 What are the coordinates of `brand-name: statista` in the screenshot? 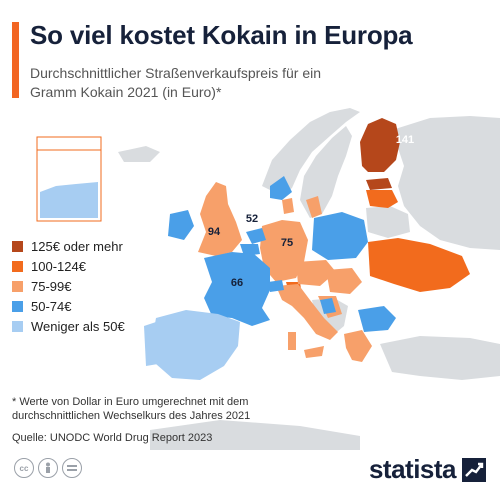 It's located at (412, 469).